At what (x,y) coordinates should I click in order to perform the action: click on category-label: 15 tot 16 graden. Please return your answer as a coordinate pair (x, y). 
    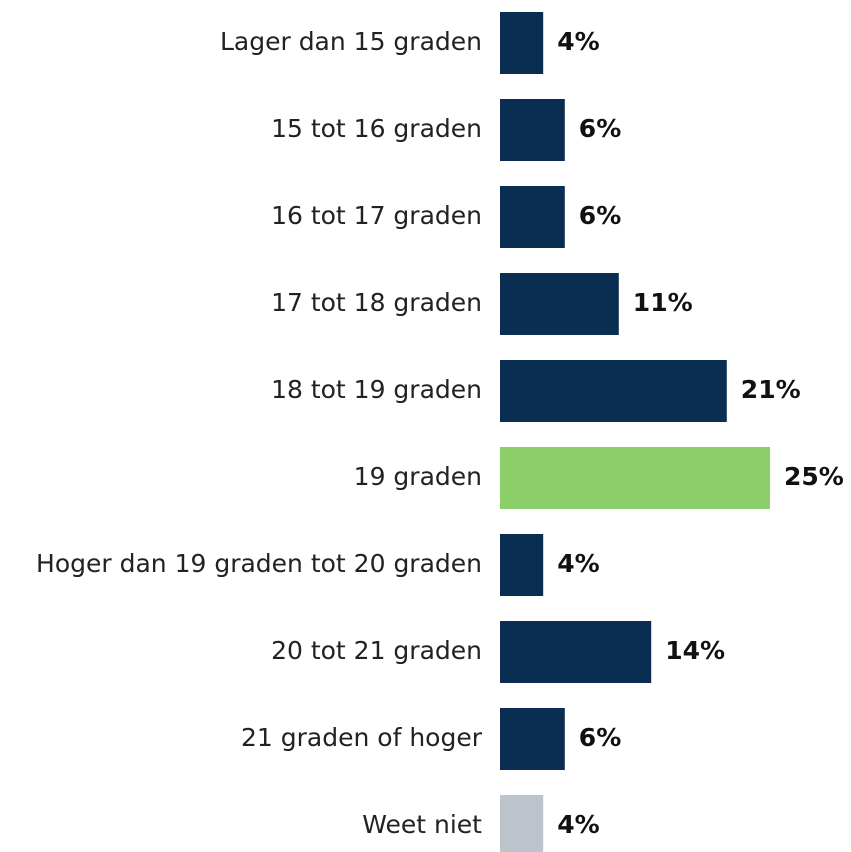
    Looking at the image, I should click on (376, 128).